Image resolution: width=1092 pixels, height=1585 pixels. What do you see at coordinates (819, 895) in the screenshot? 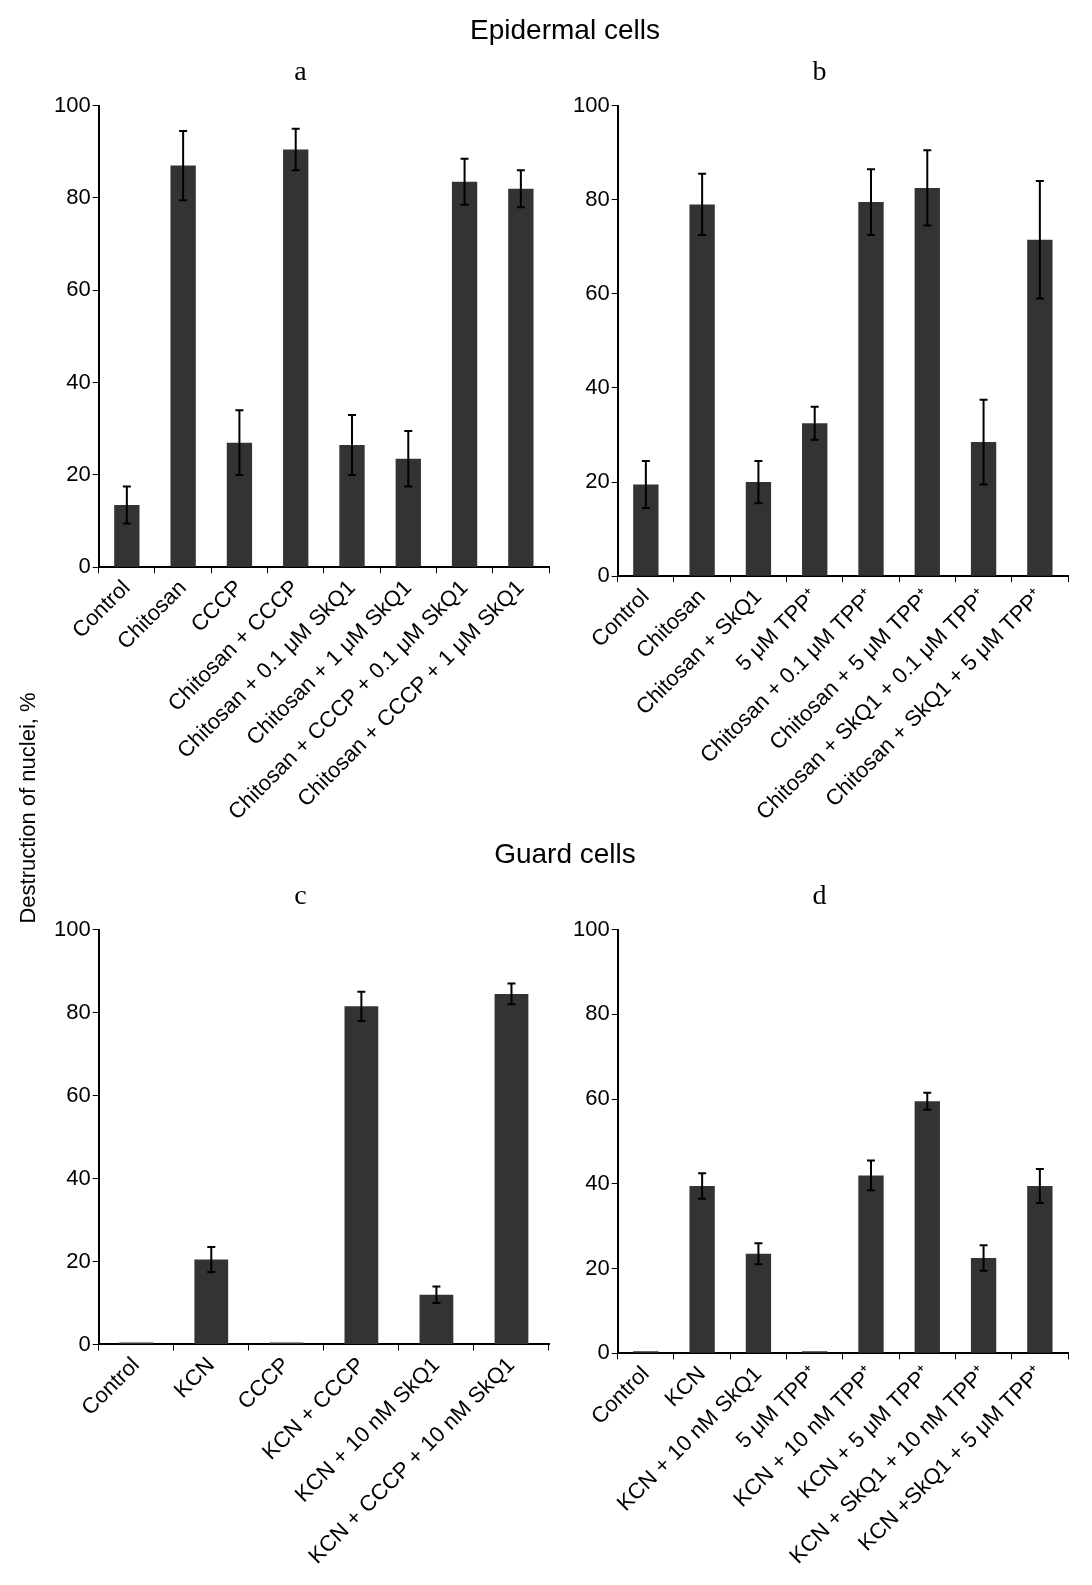
I see `chart-title: d` at bounding box center [819, 895].